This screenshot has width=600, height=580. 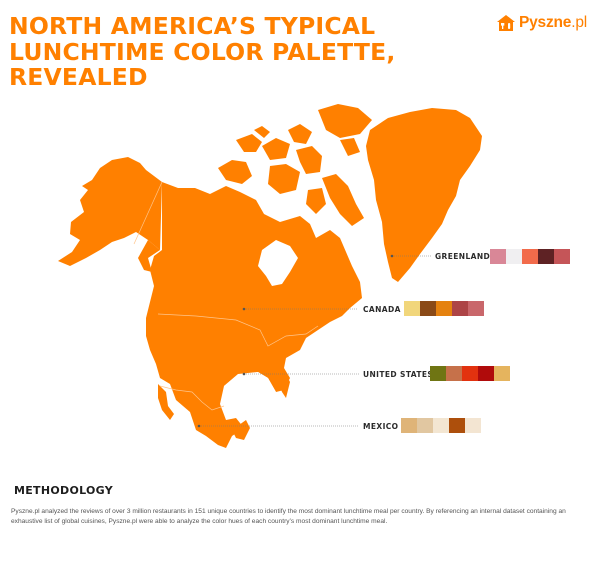 I want to click on house-fork-icon, so click(x=506, y=23).